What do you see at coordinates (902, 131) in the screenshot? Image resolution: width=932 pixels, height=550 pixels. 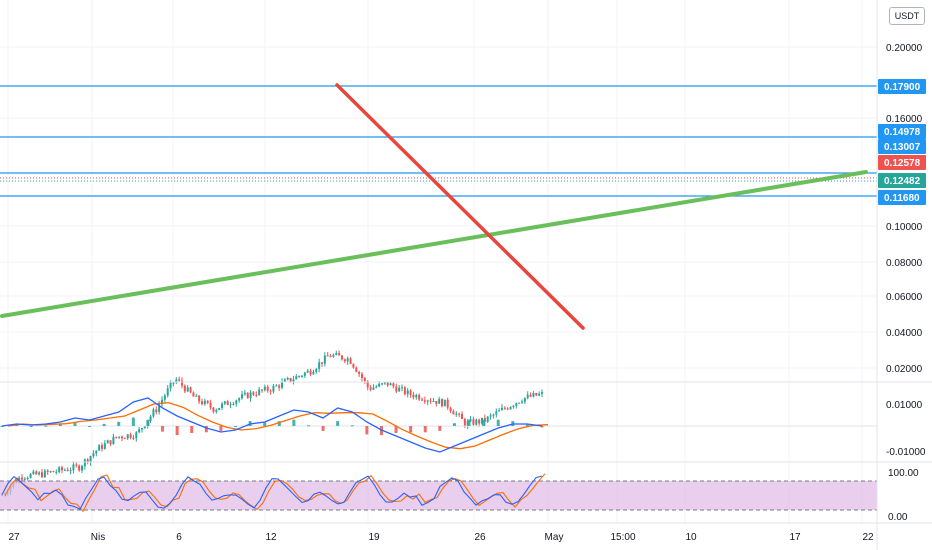 I see `price-label-0.14978: 0.14978` at bounding box center [902, 131].